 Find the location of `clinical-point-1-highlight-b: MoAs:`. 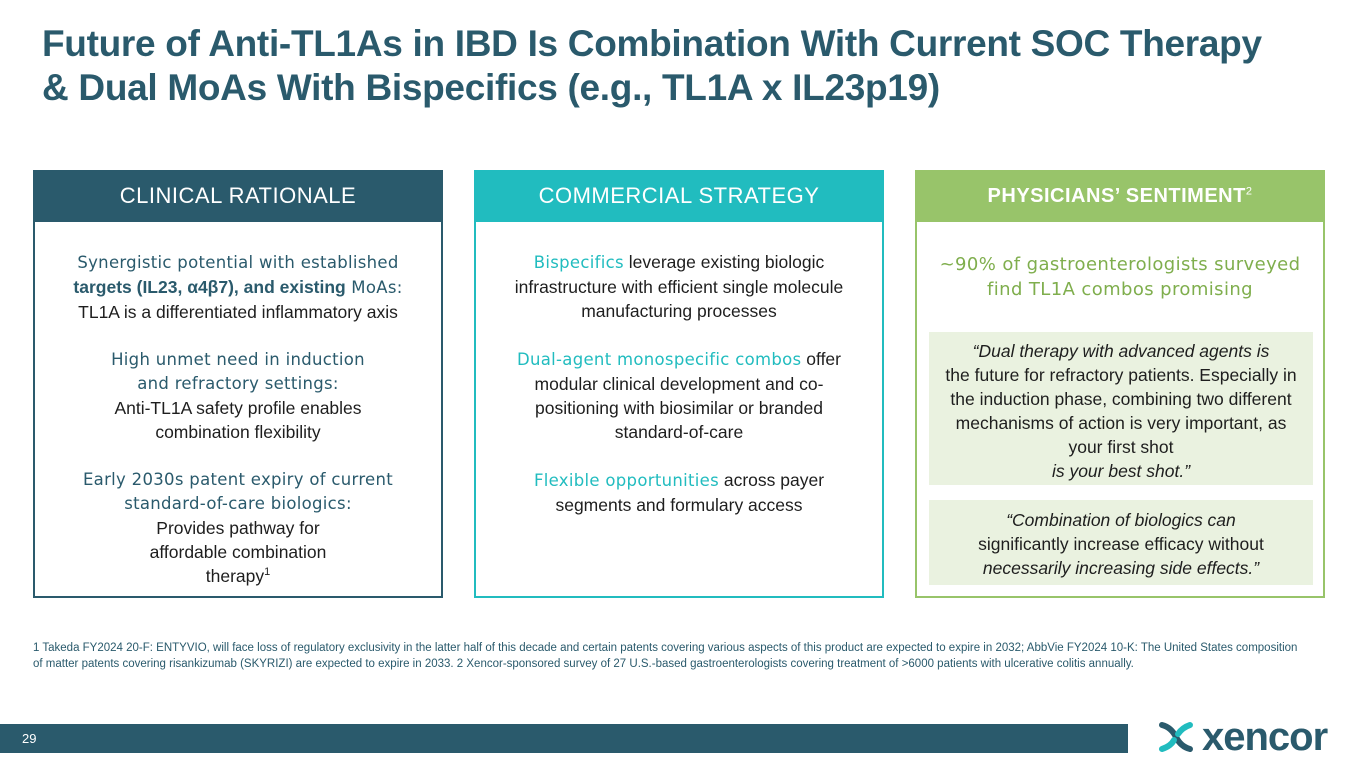

clinical-point-1-highlight-b: MoAs: is located at coordinates (374, 287).